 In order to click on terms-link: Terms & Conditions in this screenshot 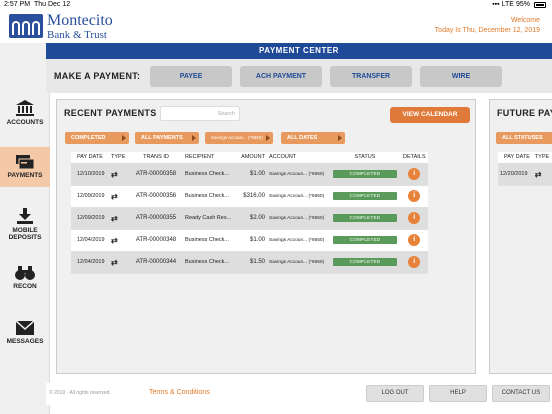, I will do `click(179, 392)`.